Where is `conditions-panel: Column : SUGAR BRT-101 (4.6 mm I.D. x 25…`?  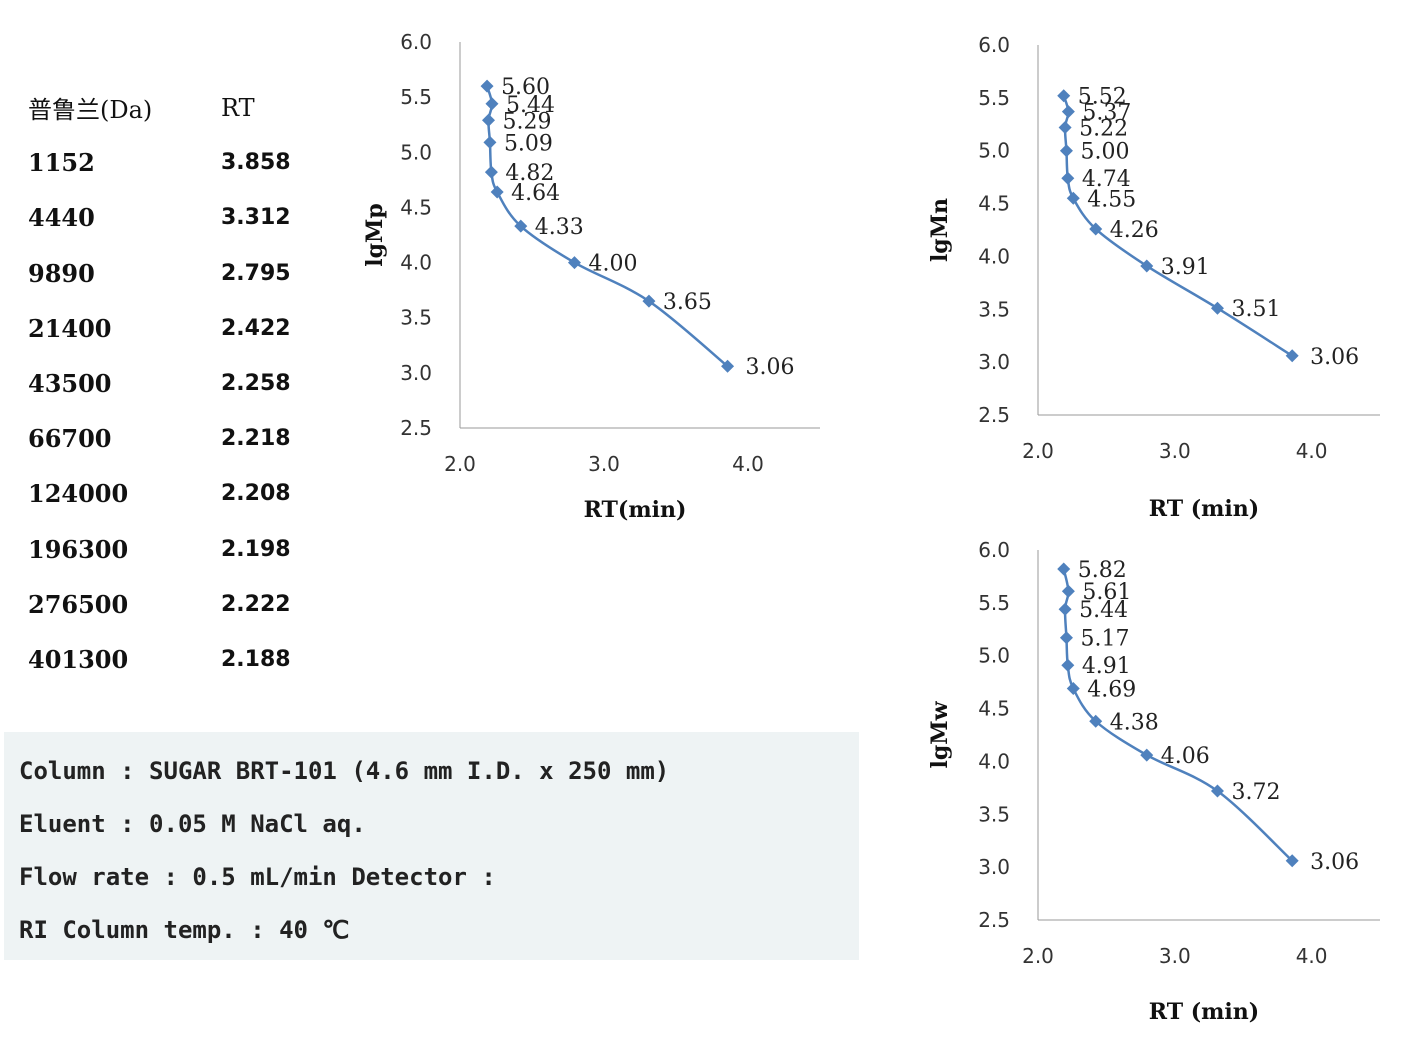 conditions-panel: Column : SUGAR BRT-101 (4.6 mm I.D. x 25… is located at coordinates (431, 846).